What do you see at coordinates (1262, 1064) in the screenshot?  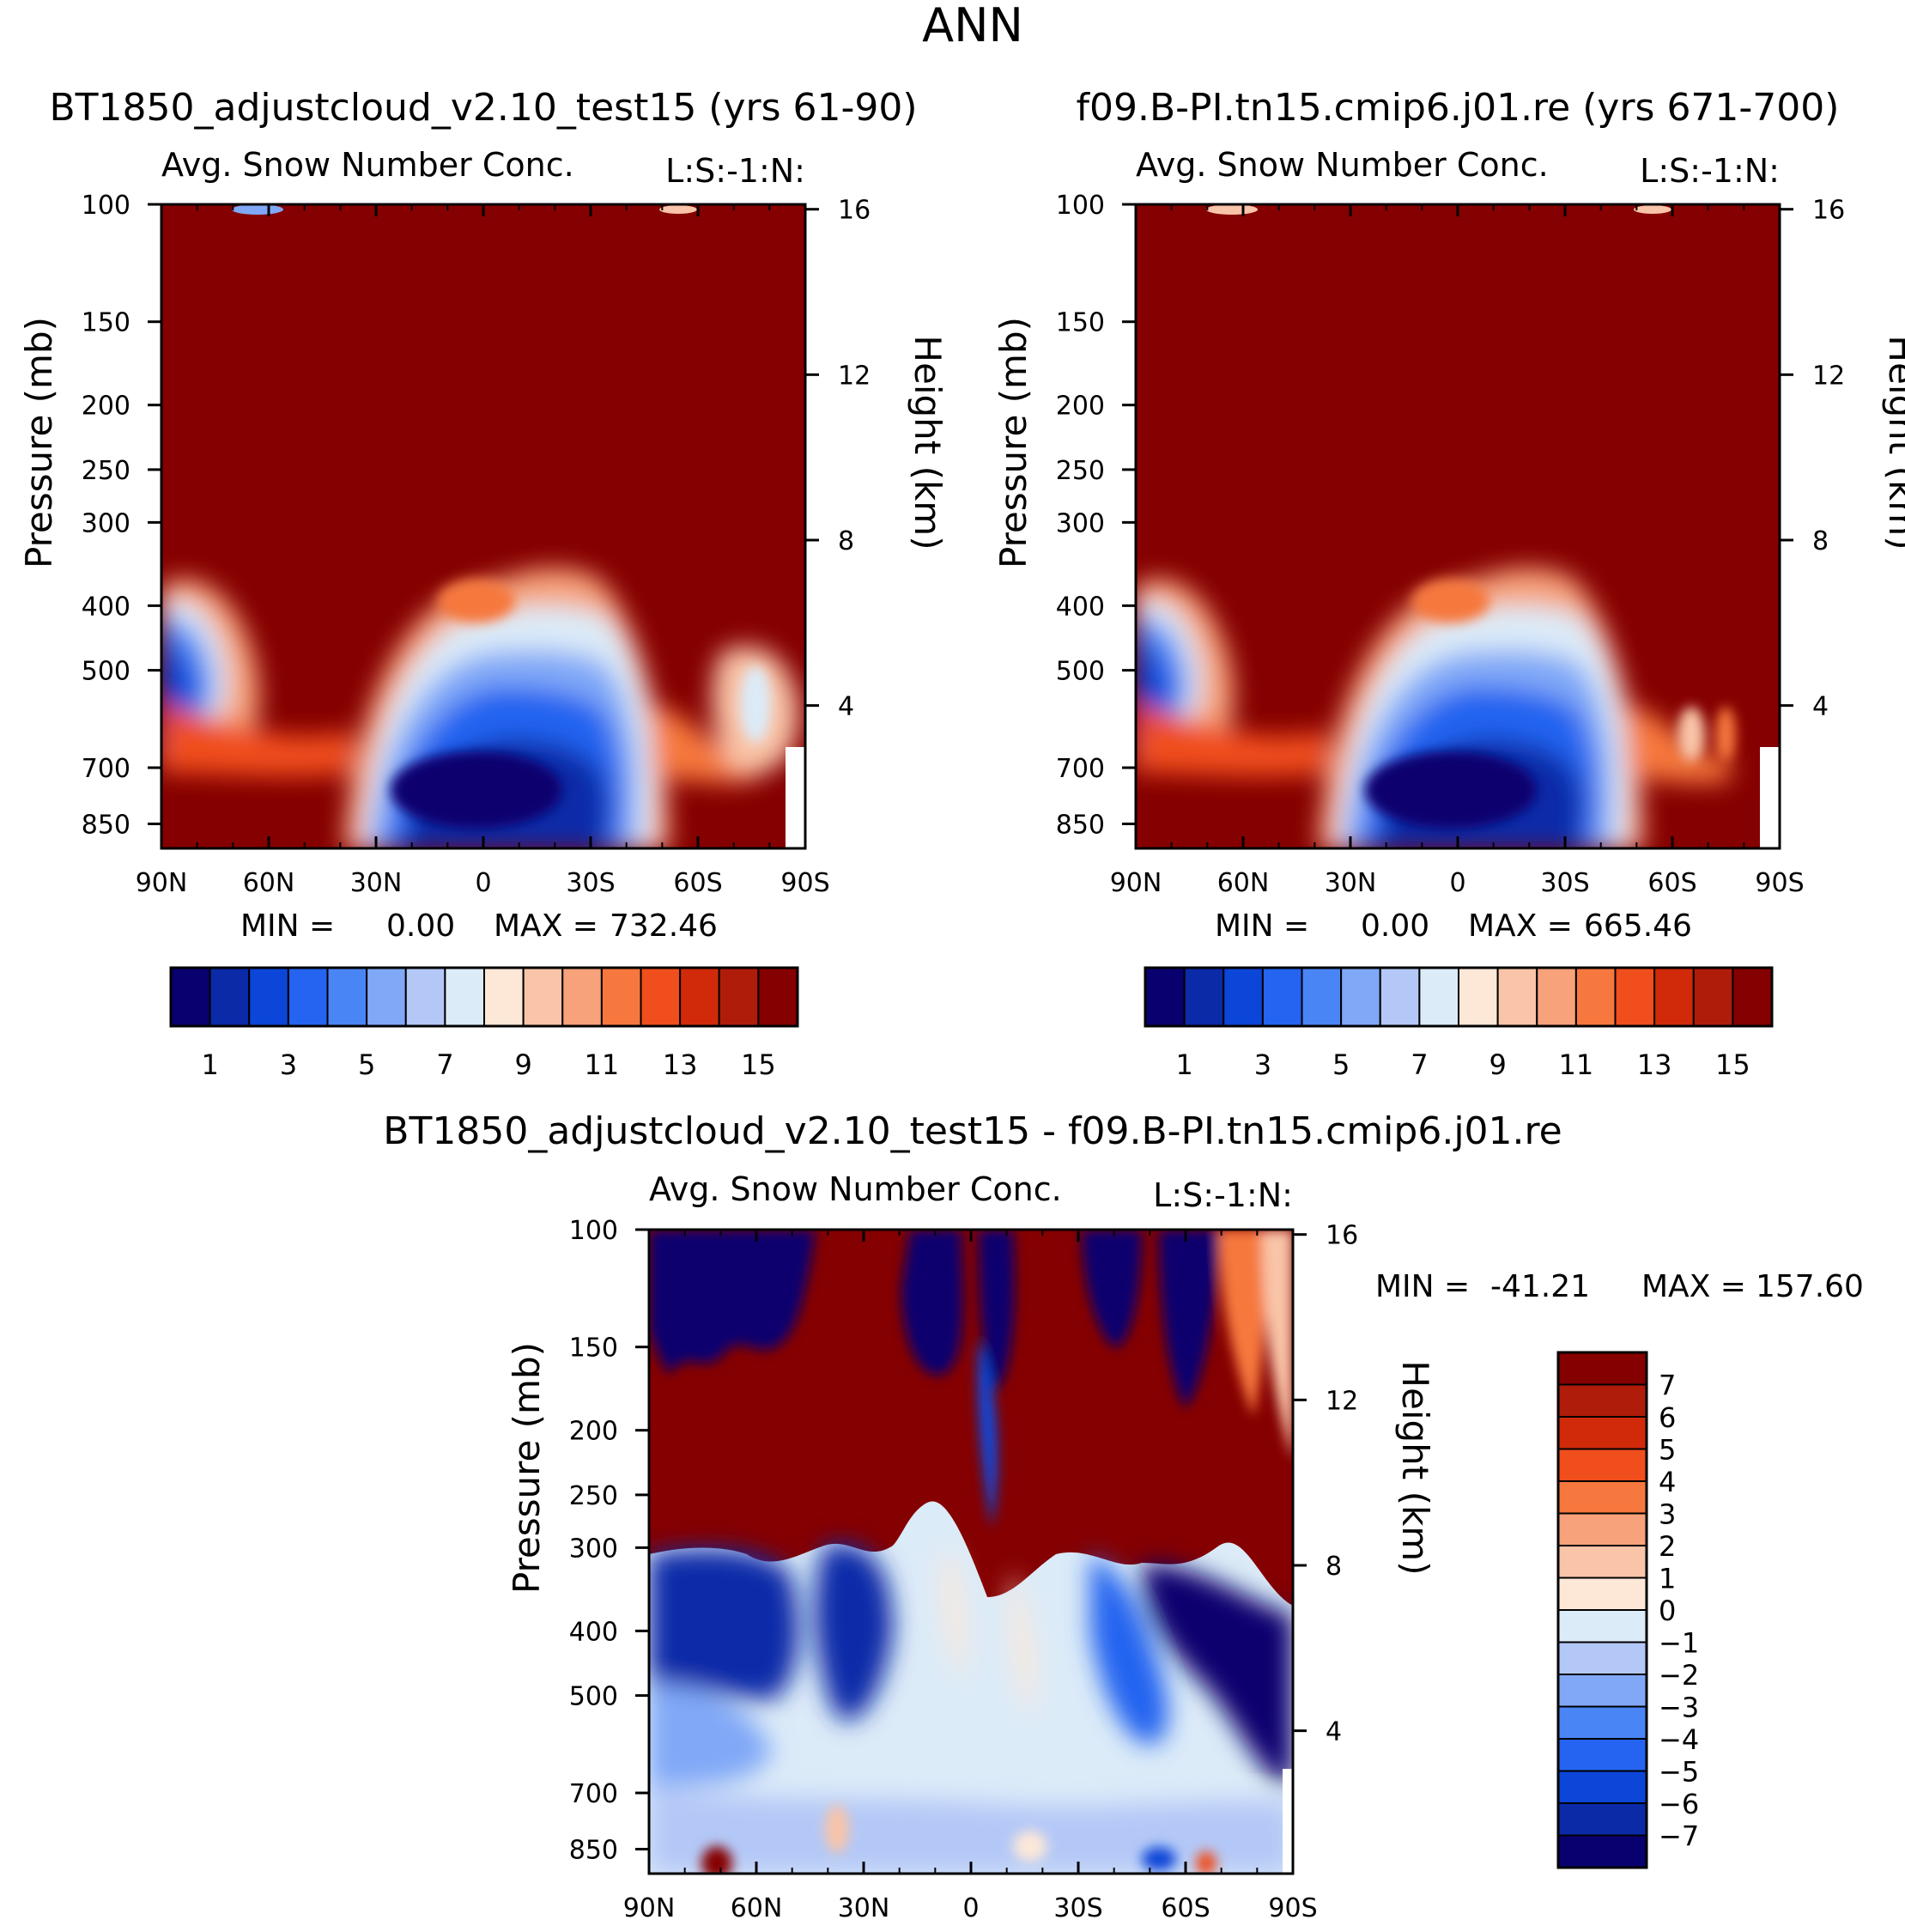 I see `panel-2-colorbar-label: 3` at bounding box center [1262, 1064].